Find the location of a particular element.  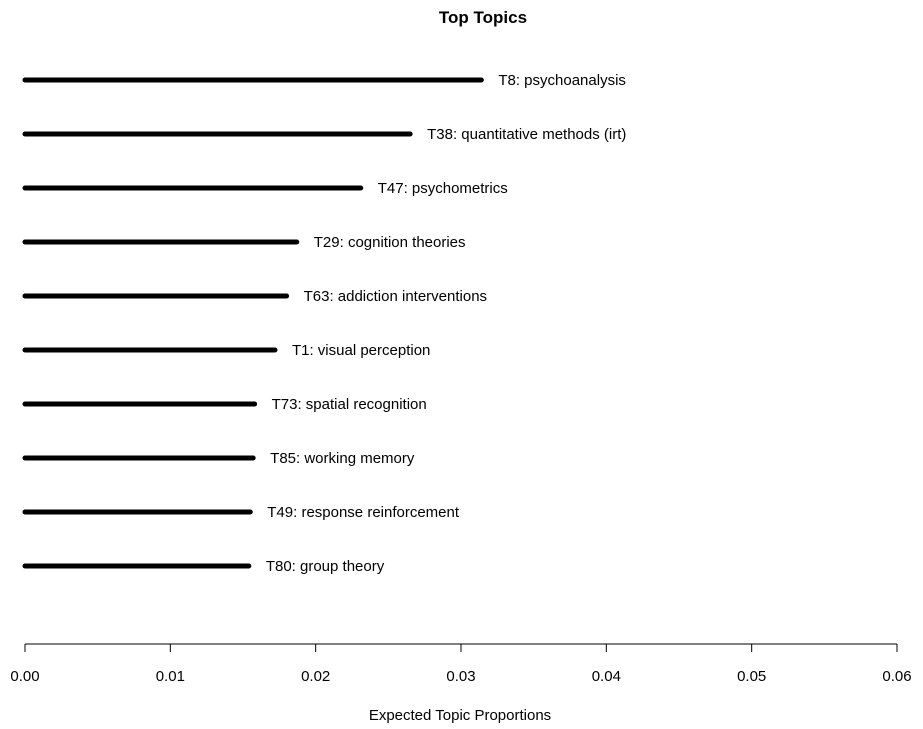

x-ticks: 0.00 0.01 0.02 0.03 0.04 0.05 0.06 is located at coordinates (461, 664).